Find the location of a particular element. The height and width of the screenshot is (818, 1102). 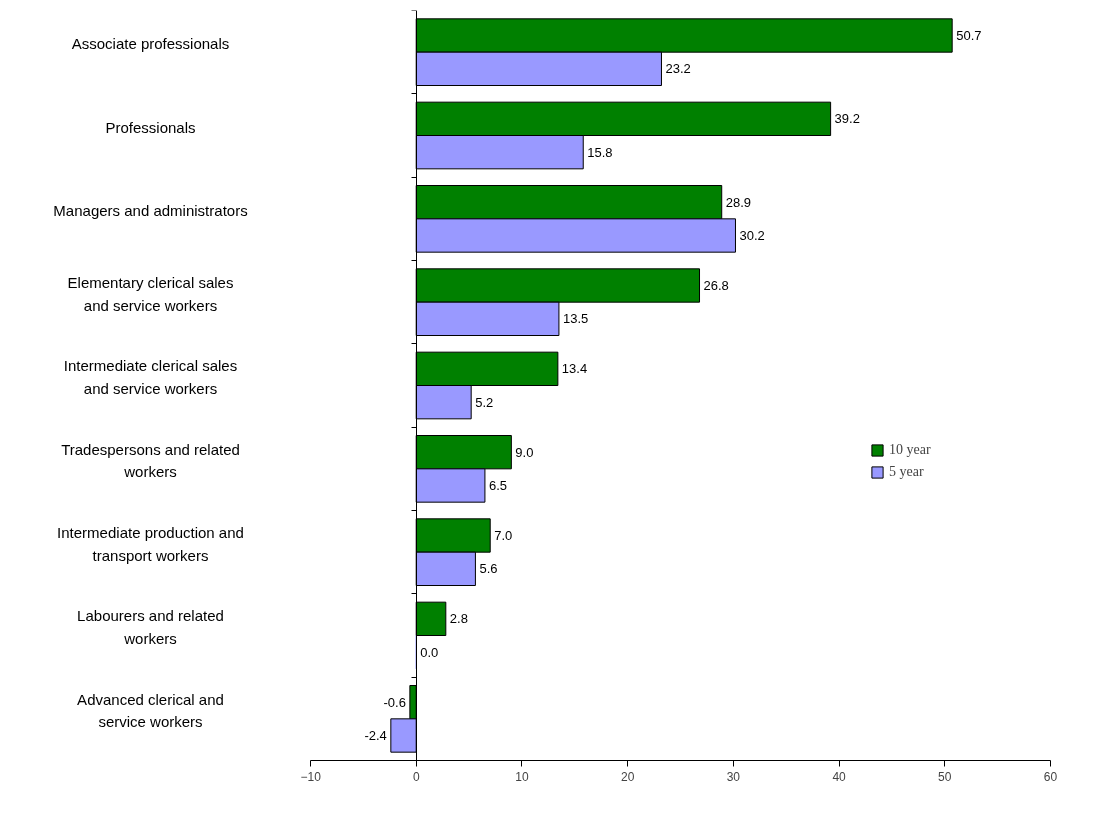

data-label: 6.5 is located at coordinates (498, 485).